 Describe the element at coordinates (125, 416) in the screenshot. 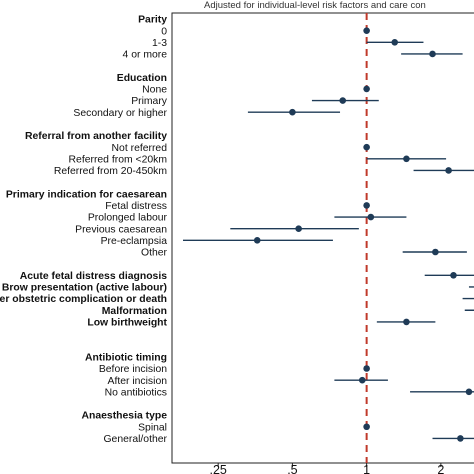

I see `row-header-label: Anaesthesia type` at that location.